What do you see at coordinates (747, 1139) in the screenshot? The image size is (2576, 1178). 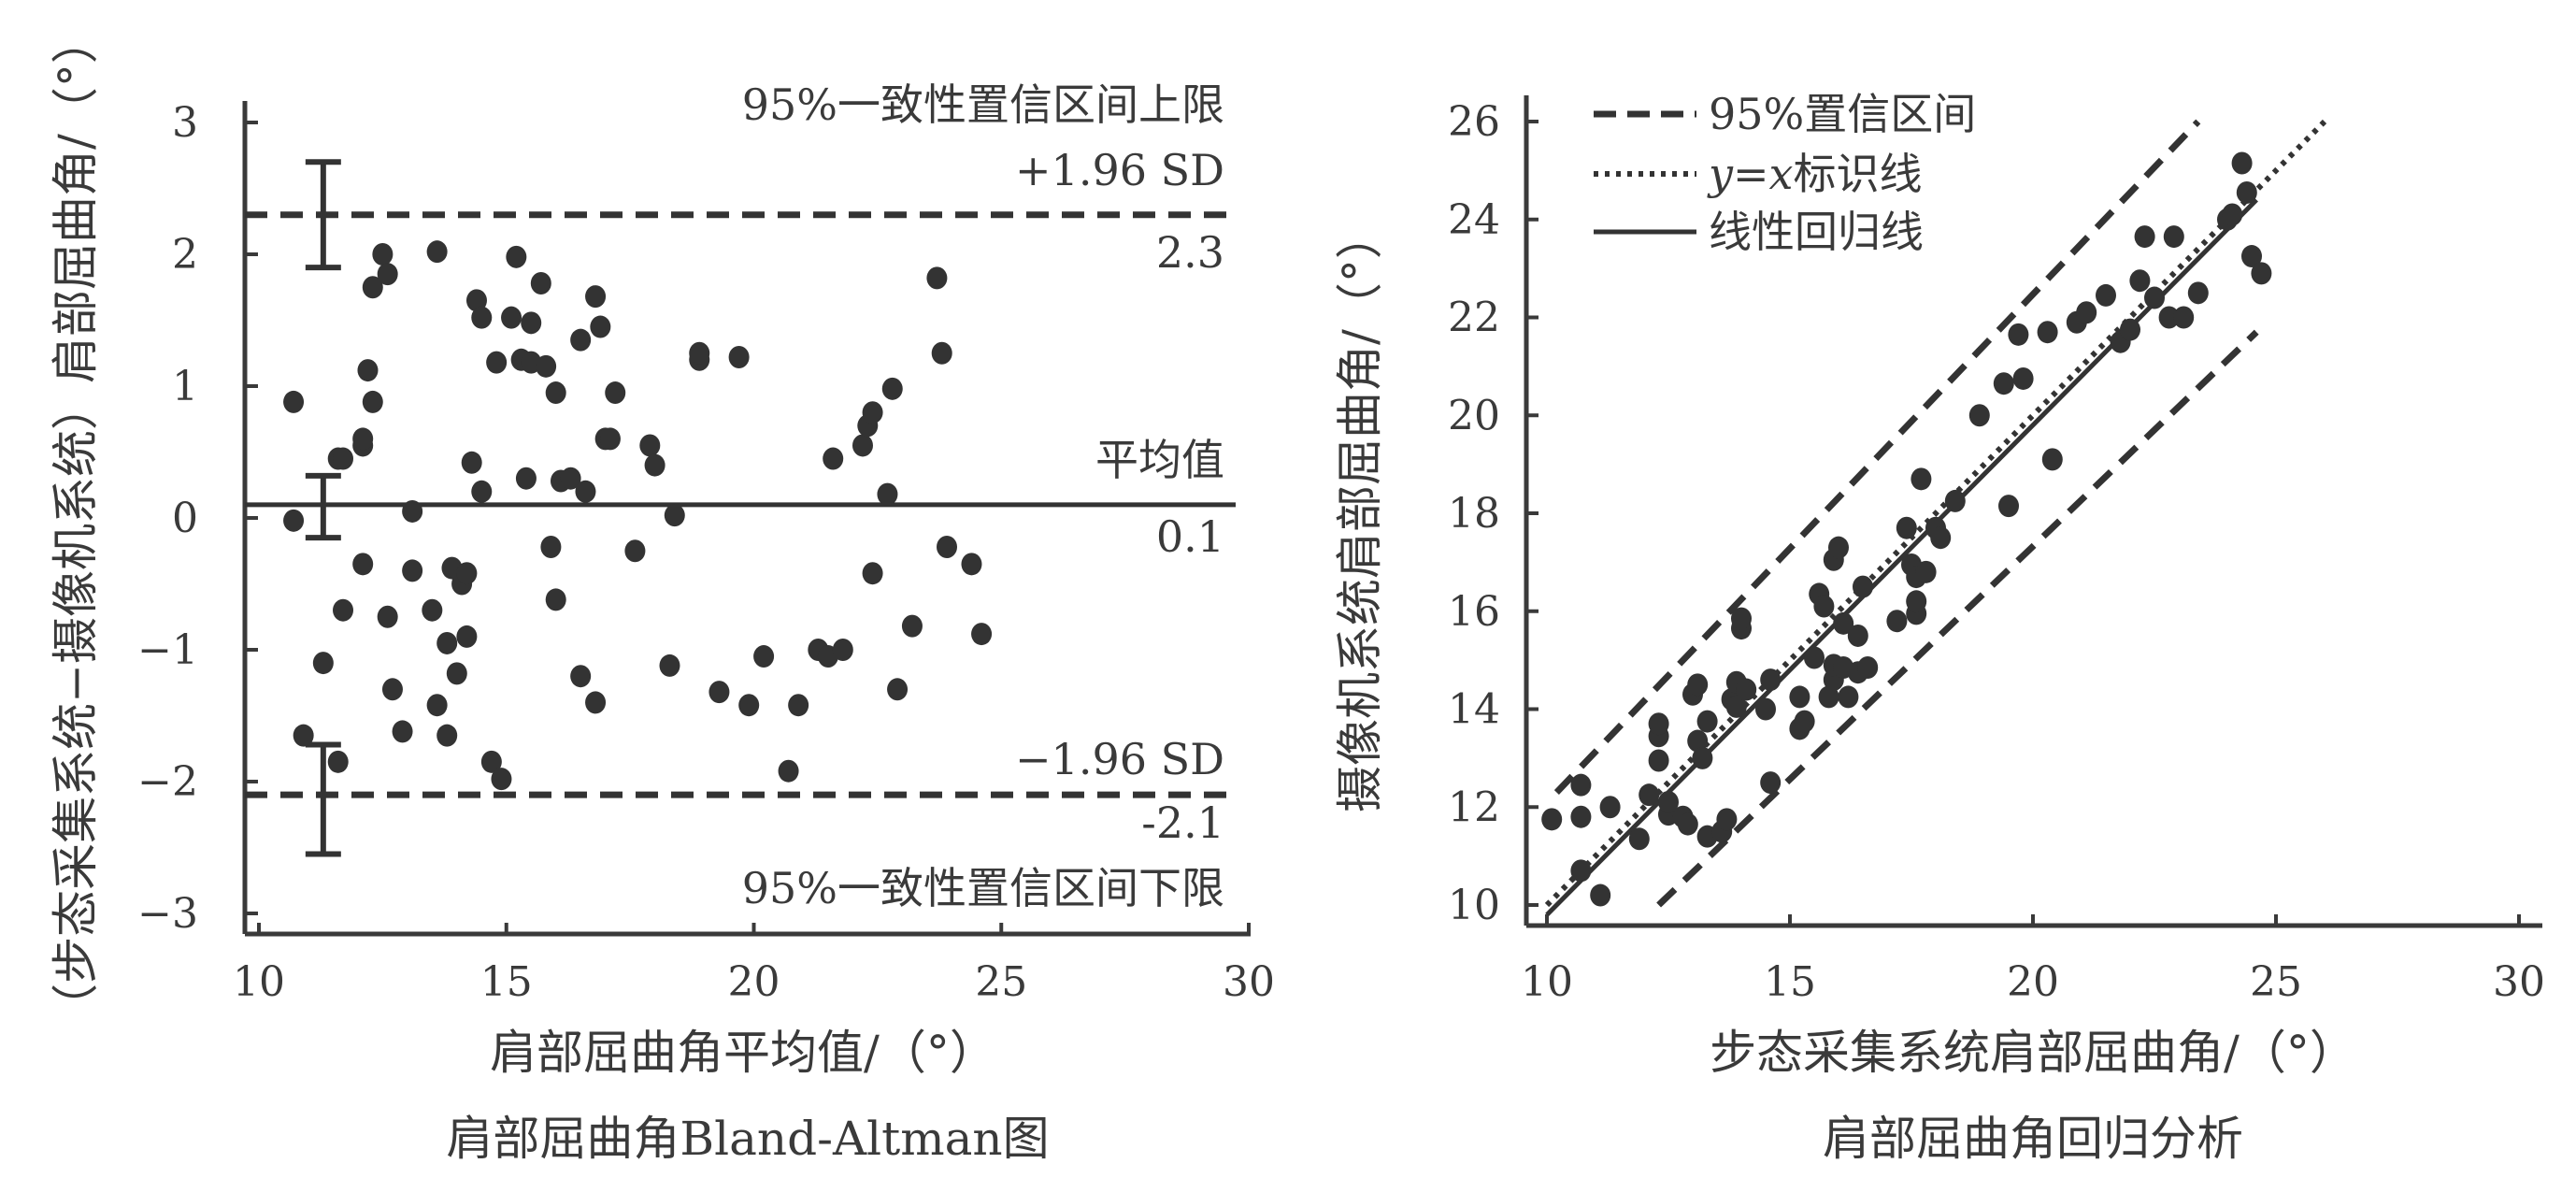 I see `left-caption: 肩部屈曲角Bland-Altman图` at bounding box center [747, 1139].